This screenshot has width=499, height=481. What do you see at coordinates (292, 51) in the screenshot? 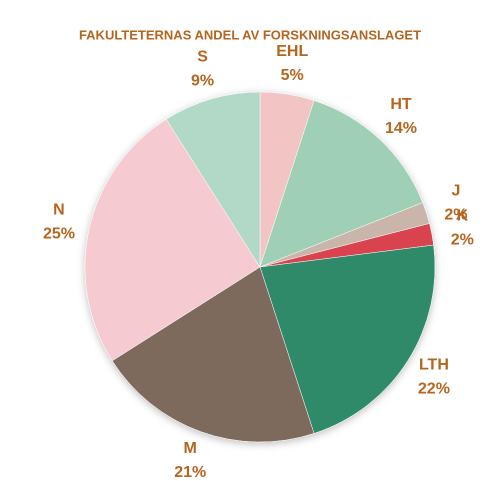
I see `slice-label: EHL` at bounding box center [292, 51].